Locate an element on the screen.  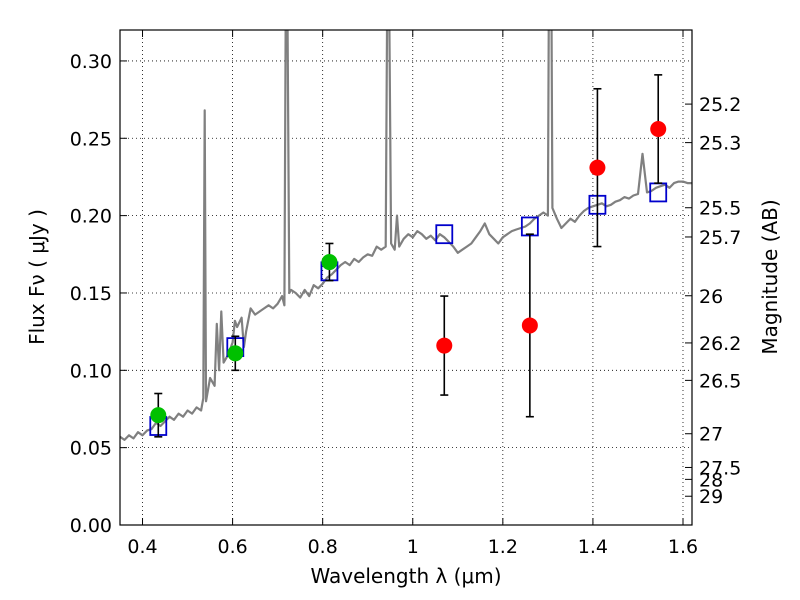
y2-tick-label: 26 is located at coordinates (711, 297).